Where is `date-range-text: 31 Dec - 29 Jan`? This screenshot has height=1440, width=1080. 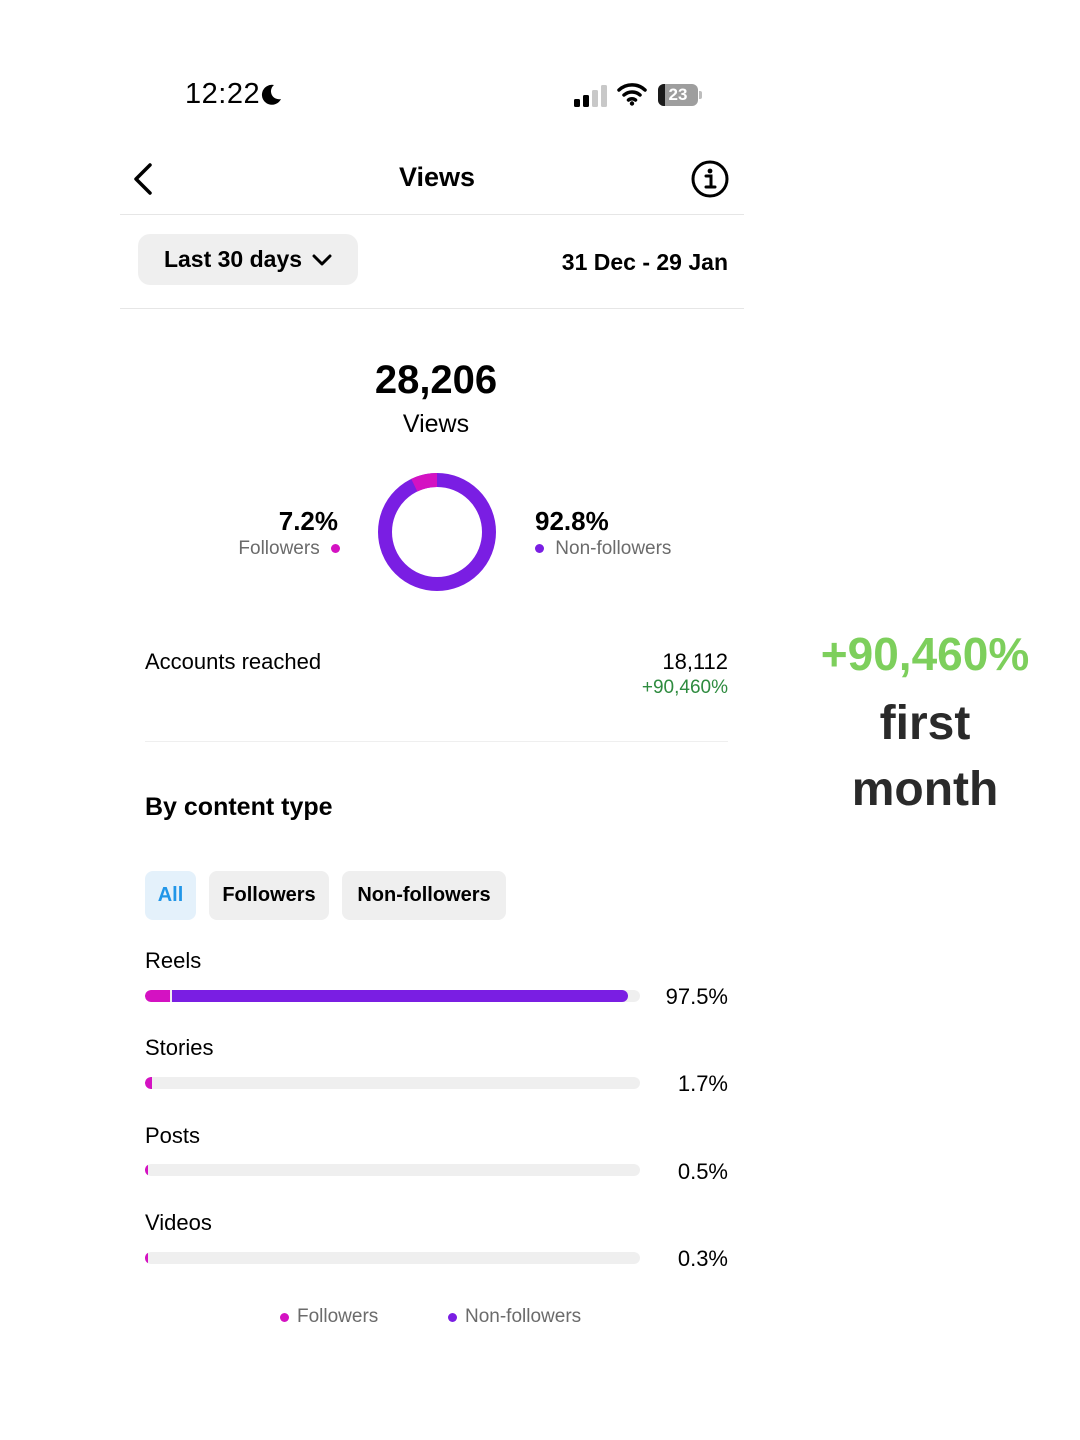
date-range-text: 31 Dec - 29 Jan is located at coordinates (644, 262).